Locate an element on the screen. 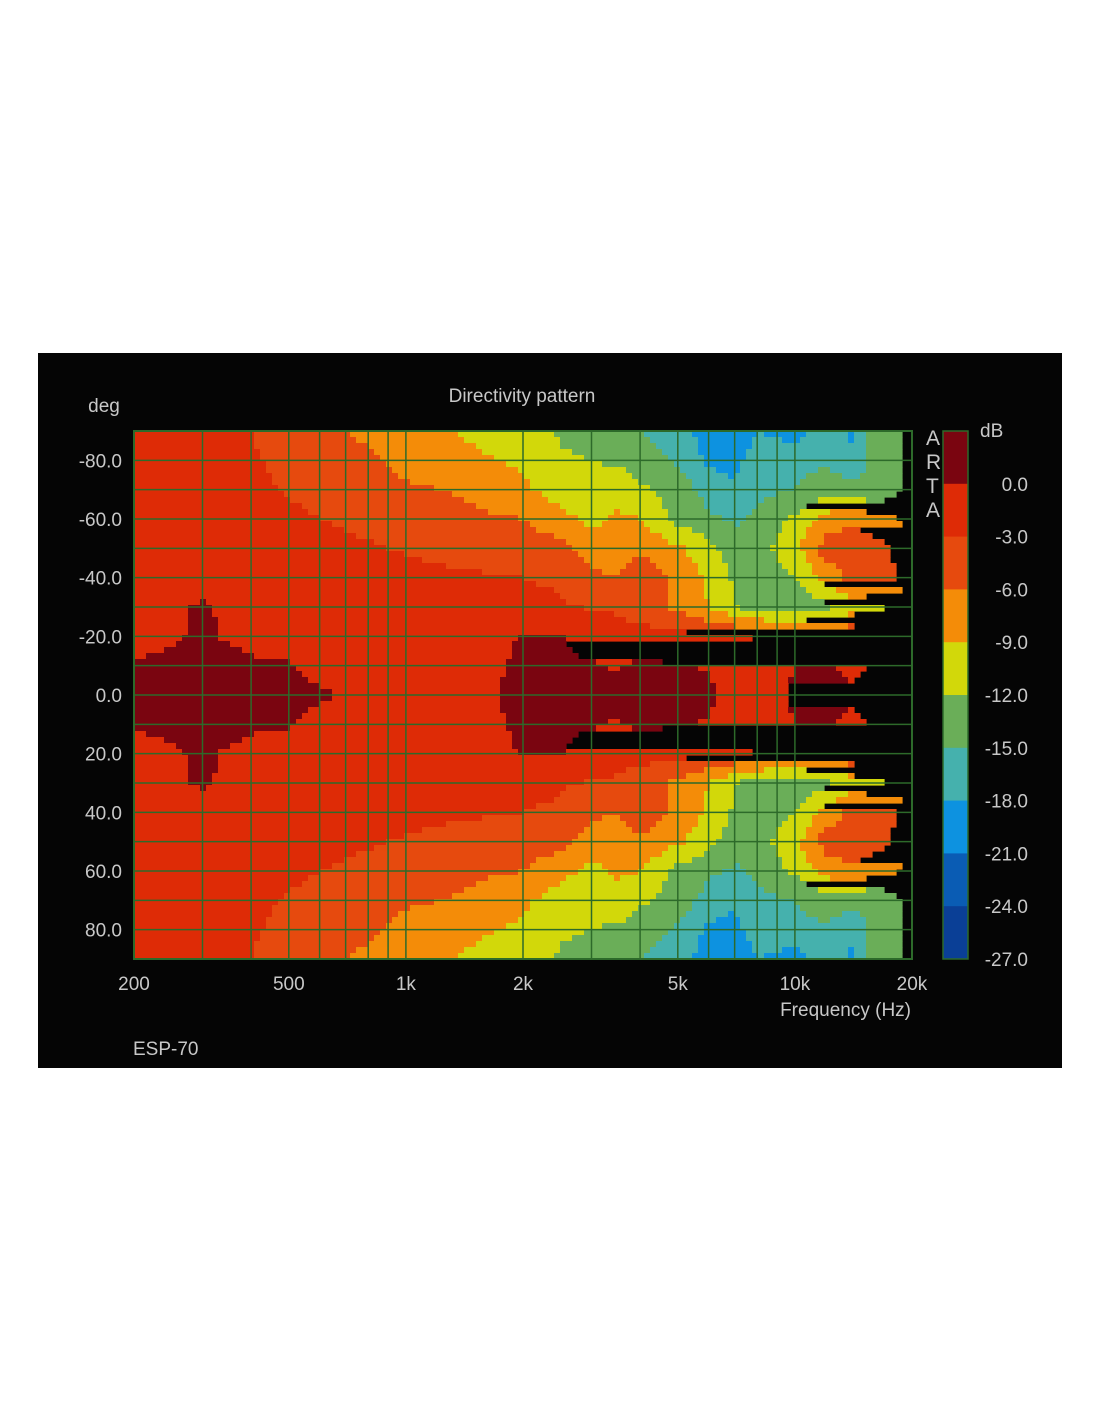 The image size is (1100, 1422). x-tick-label: 200 is located at coordinates (134, 984).